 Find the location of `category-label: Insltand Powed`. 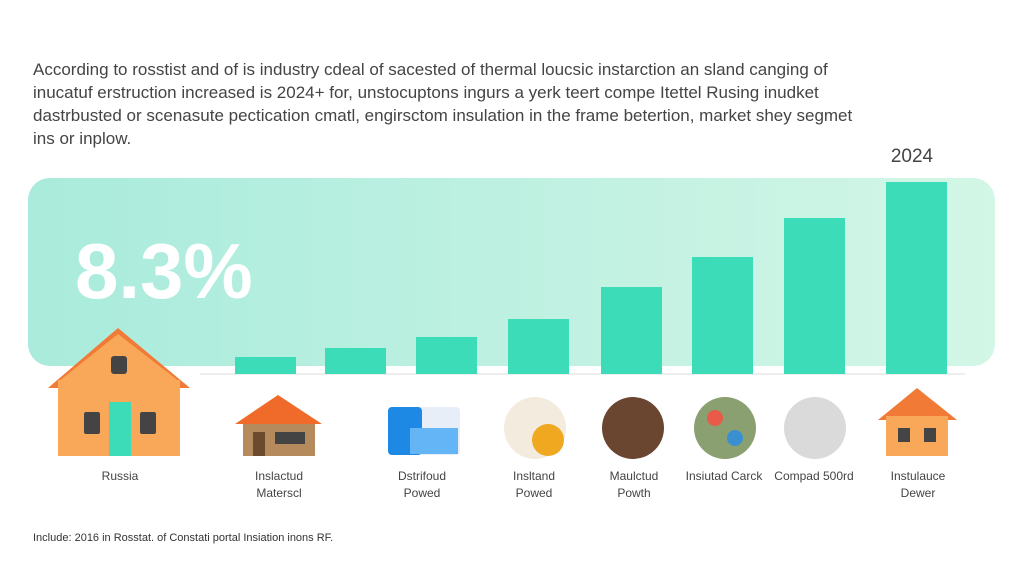

category-label: Insltand Powed is located at coordinates (534, 484).